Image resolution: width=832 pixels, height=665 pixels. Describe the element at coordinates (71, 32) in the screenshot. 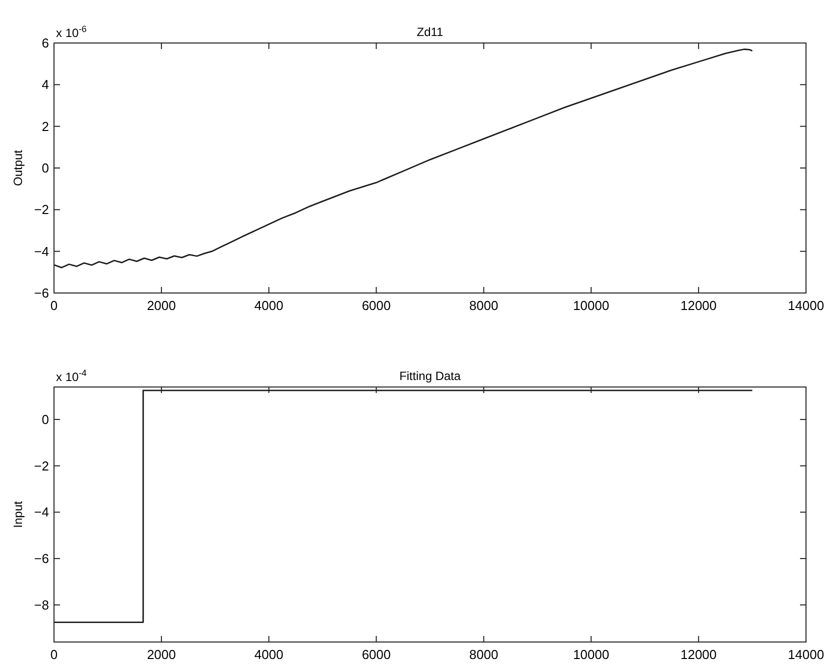

I see `text: x 10$^{-6}$` at that location.